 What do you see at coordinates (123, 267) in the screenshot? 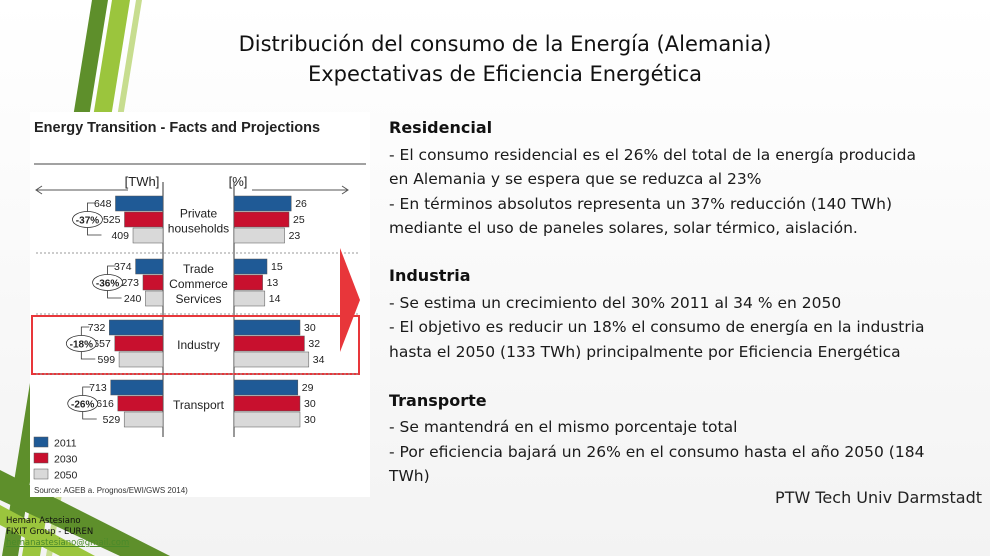
I see `twh-value-label: 374` at bounding box center [123, 267].